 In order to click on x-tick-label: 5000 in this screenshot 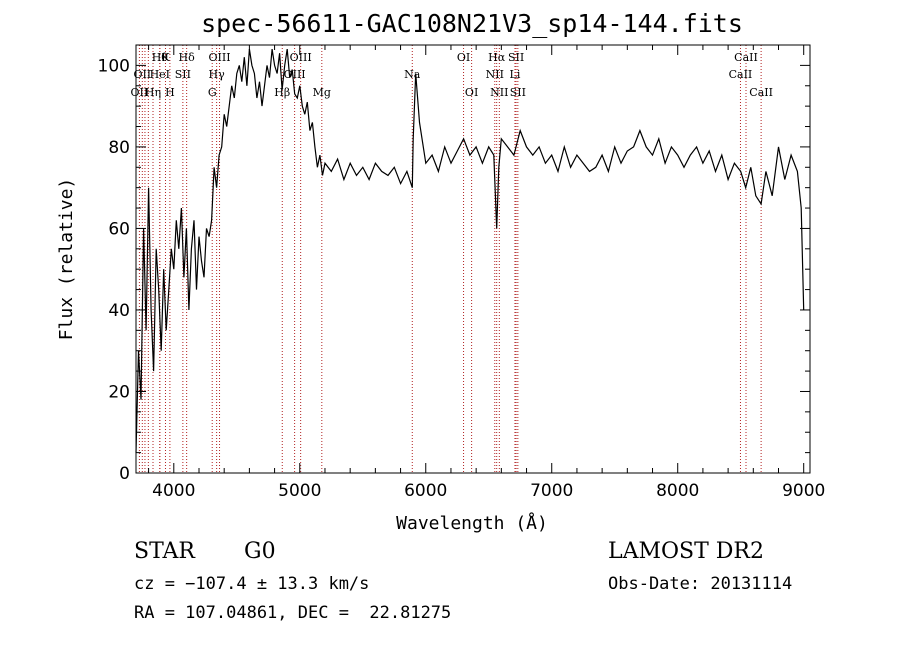, I will do `click(299, 491)`.